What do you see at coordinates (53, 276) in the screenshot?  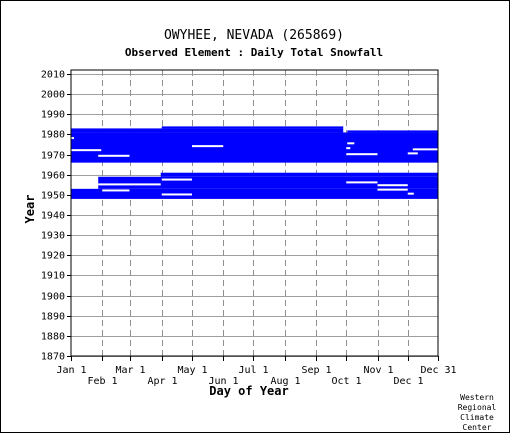 I see `y-tick-label: 1910` at bounding box center [53, 276].